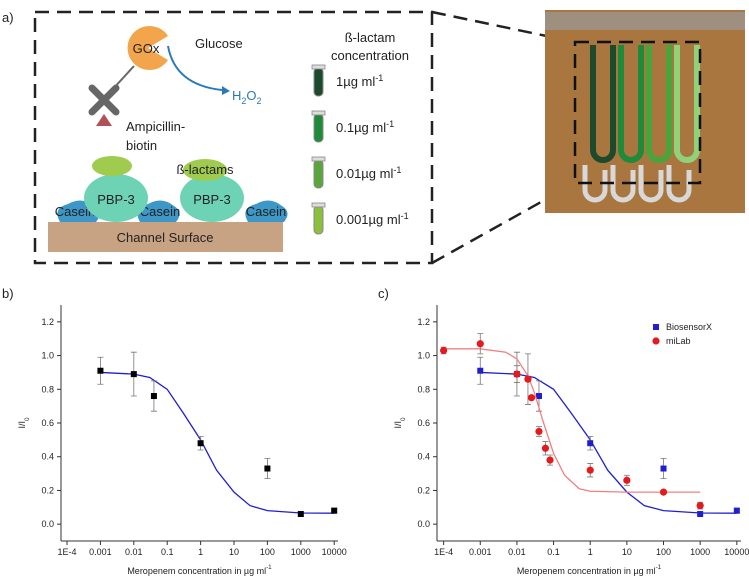  Describe the element at coordinates (423, 322) in the screenshot. I see `y-tick-label: 1.2` at that location.